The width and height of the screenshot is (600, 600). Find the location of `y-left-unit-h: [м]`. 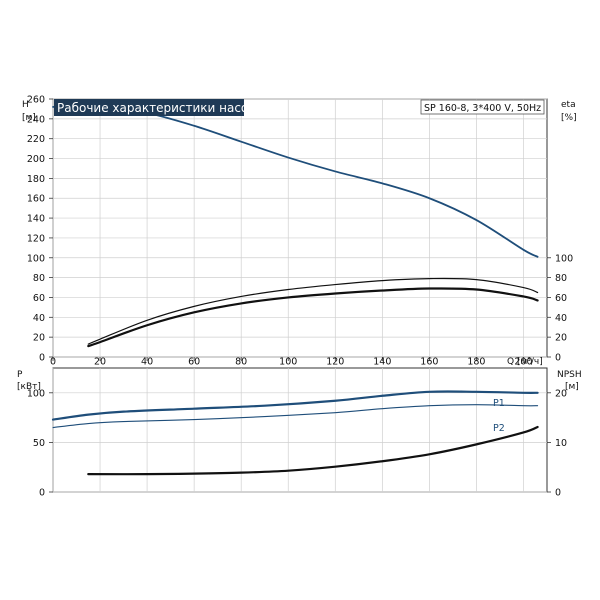

y-left-unit-h: [м] is located at coordinates (29, 118).